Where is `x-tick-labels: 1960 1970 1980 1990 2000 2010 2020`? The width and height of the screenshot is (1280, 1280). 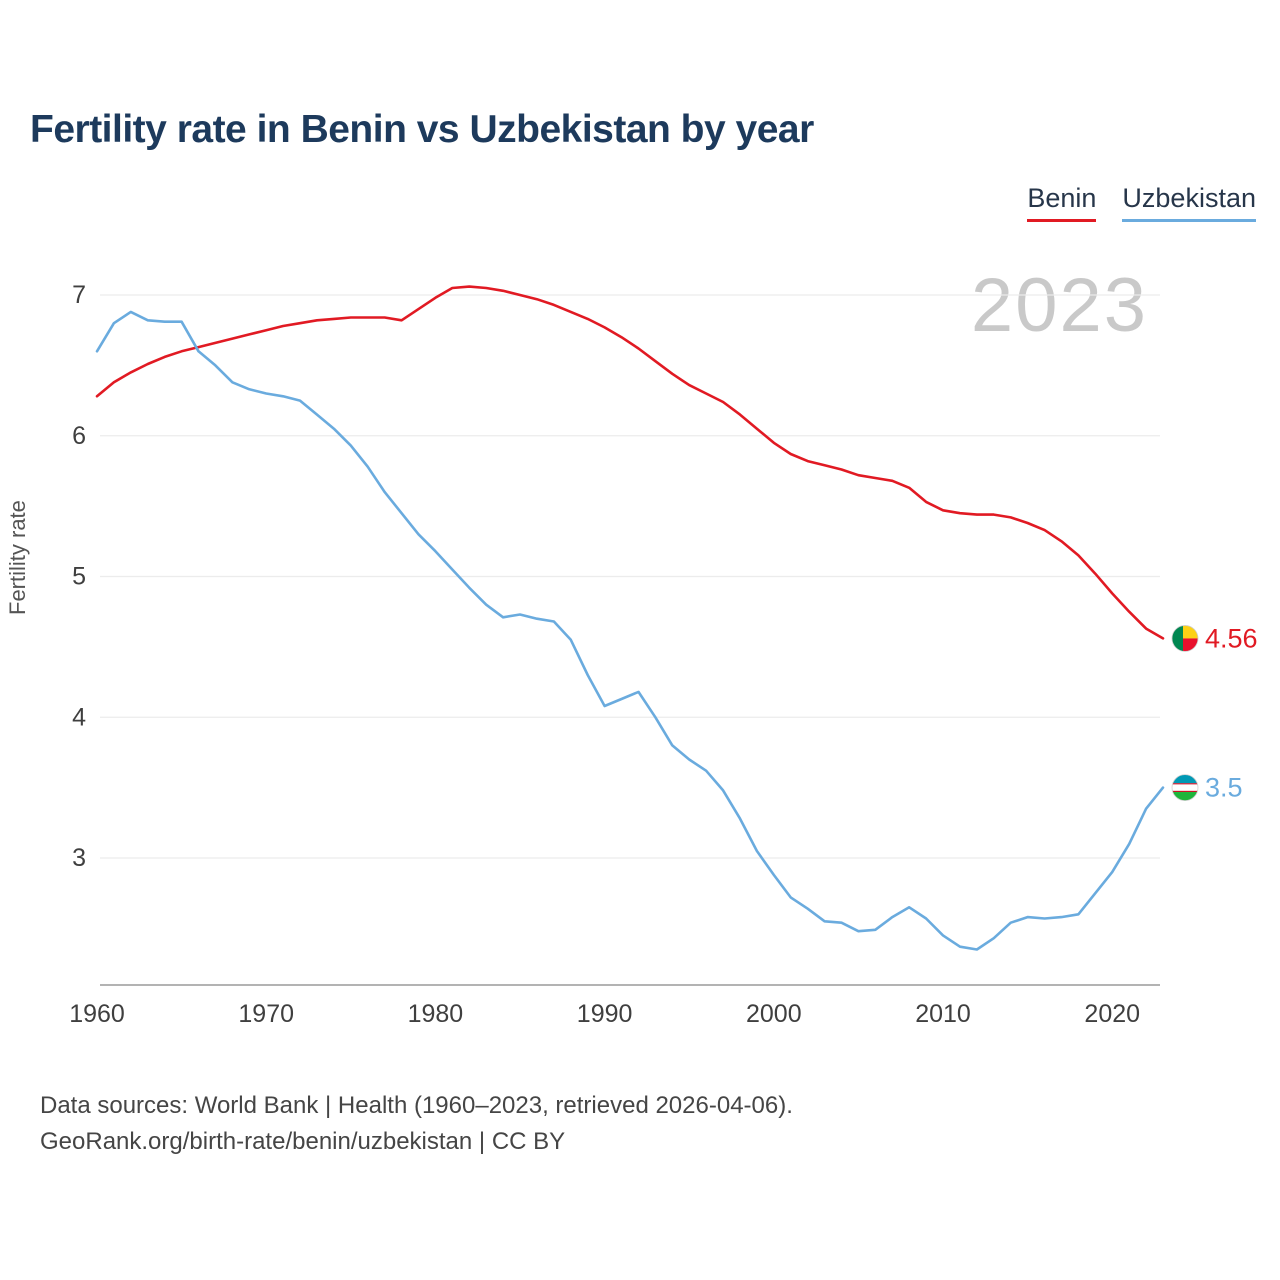
x-tick-labels: 1960 1970 1980 1990 2000 2010 2020 is located at coordinates (604, 1014).